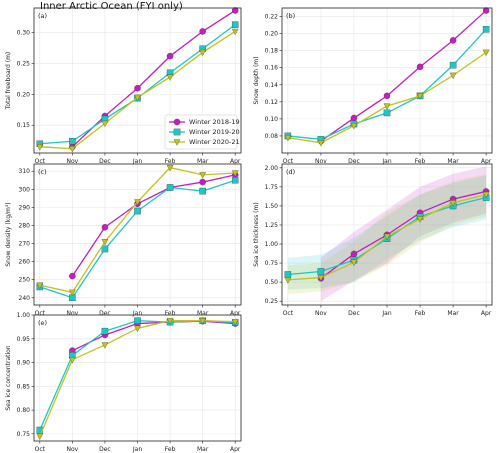 This screenshot has width=500, height=453. What do you see at coordinates (25, 189) in the screenshot?
I see `y-tick-label: 300` at bounding box center [25, 189].